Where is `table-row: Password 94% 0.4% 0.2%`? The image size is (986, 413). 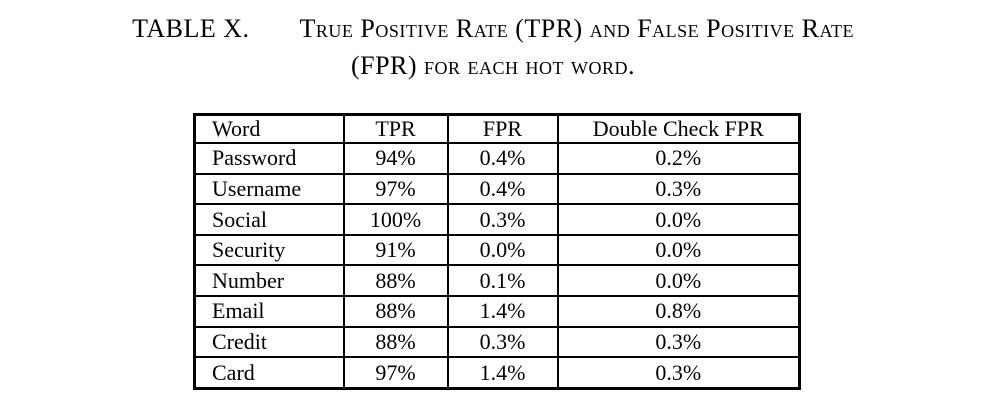
table-row: Password 94% 0.4% 0.2% is located at coordinates (497, 158).